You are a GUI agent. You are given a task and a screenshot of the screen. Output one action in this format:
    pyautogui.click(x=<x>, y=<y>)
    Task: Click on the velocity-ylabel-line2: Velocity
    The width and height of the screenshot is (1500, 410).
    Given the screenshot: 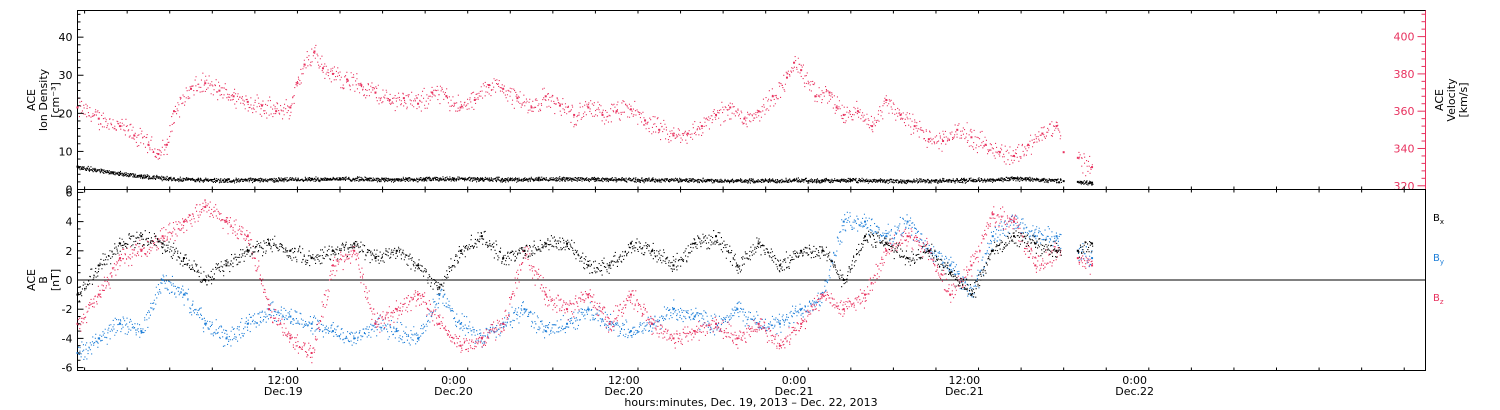 What is the action you would take?
    pyautogui.click(x=1451, y=100)
    